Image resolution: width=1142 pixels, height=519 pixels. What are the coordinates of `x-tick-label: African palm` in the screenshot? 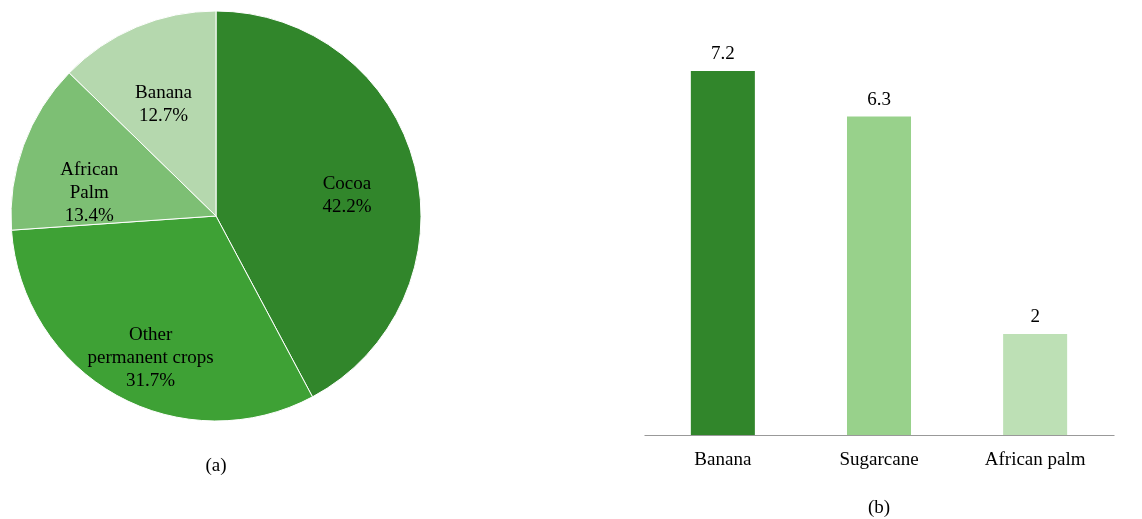 It's located at (1035, 458).